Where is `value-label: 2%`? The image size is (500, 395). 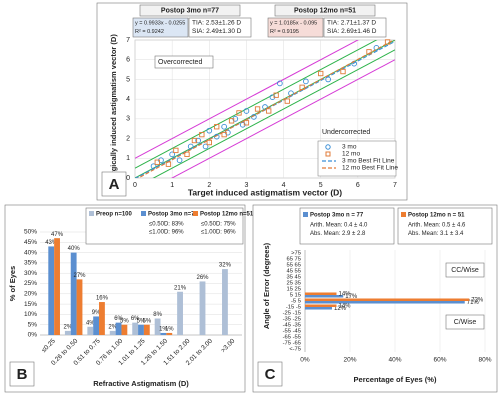
value-label: 2% is located at coordinates (67, 327).